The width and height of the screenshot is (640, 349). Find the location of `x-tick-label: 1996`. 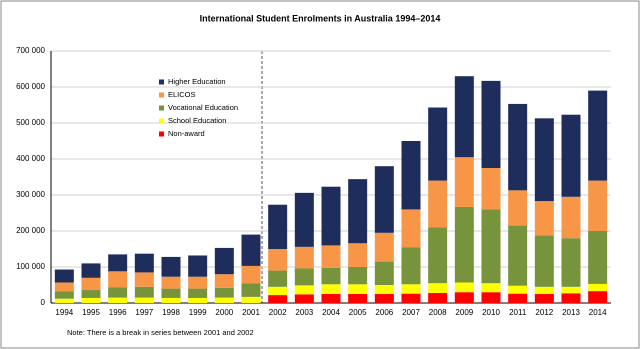

x-tick-label: 1996 is located at coordinates (118, 312).